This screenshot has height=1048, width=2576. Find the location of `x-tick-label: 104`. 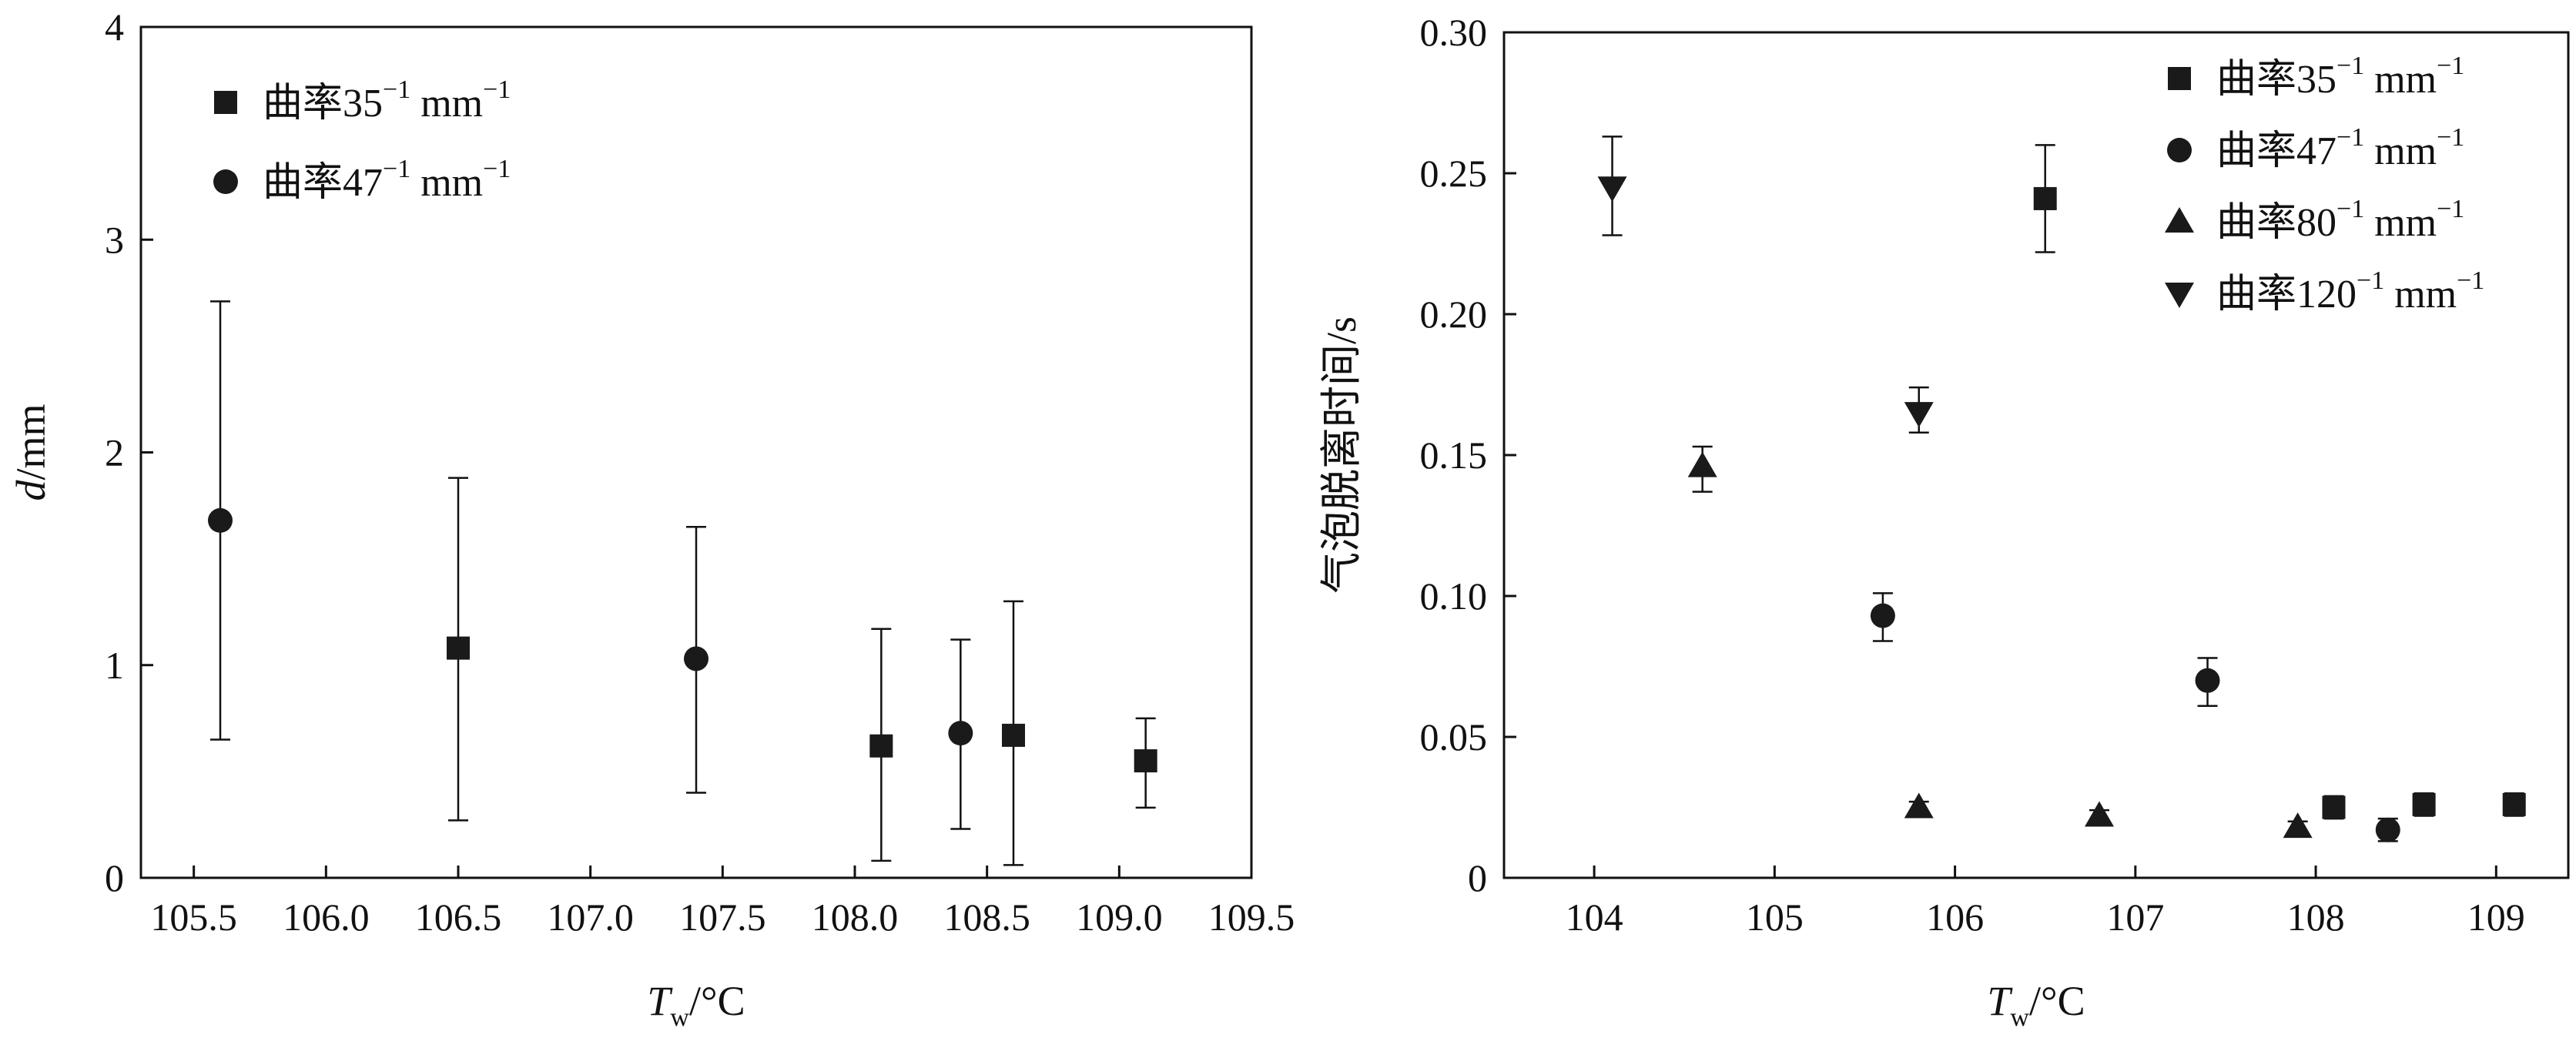

x-tick-label: 104 is located at coordinates (1594, 918).